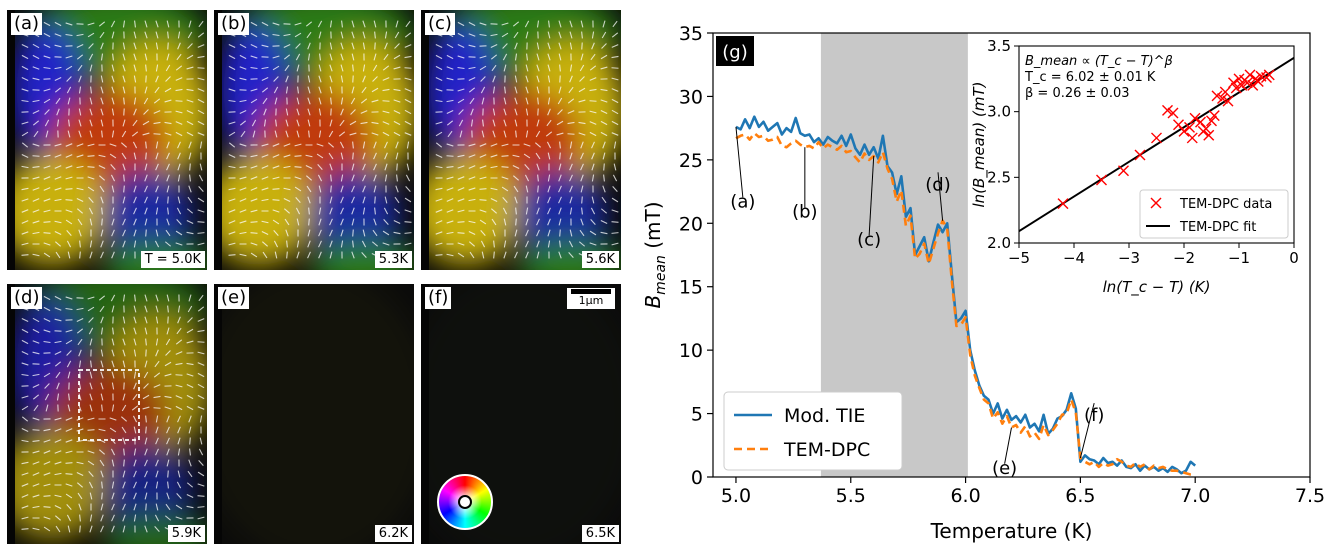 The image size is (1334, 546). What do you see at coordinates (393, 533) in the screenshot?
I see `temperature-label: 6.2K` at bounding box center [393, 533].